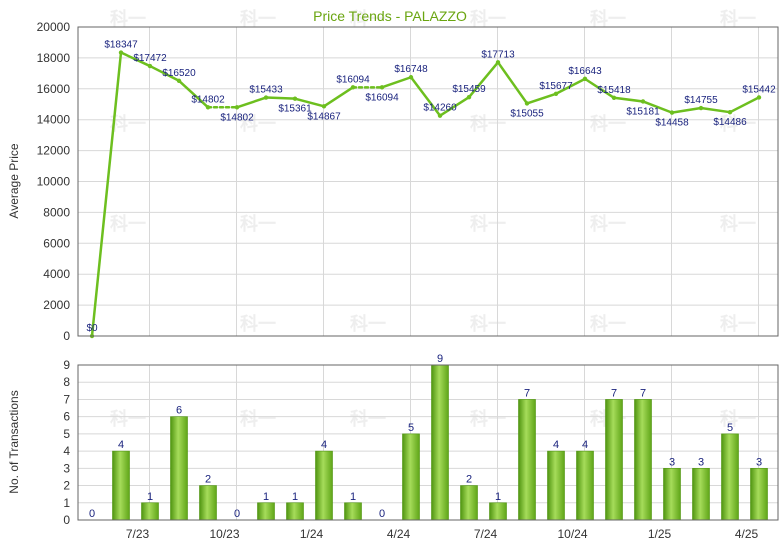  What do you see at coordinates (92, 514) in the screenshot?
I see `transactions-bar-label: 0` at bounding box center [92, 514].